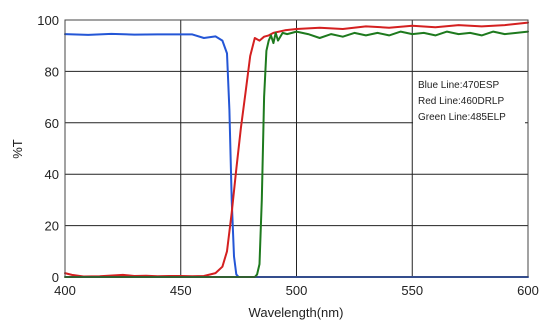  Describe the element at coordinates (412, 290) in the screenshot. I see `x-tick-label: 550` at that location.